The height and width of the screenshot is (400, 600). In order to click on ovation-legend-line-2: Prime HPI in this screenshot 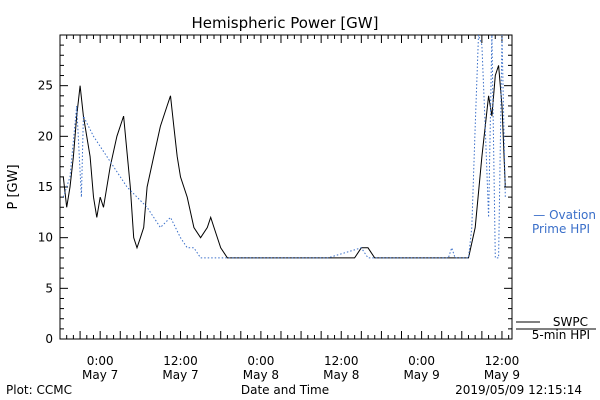, I will do `click(561, 229)`.